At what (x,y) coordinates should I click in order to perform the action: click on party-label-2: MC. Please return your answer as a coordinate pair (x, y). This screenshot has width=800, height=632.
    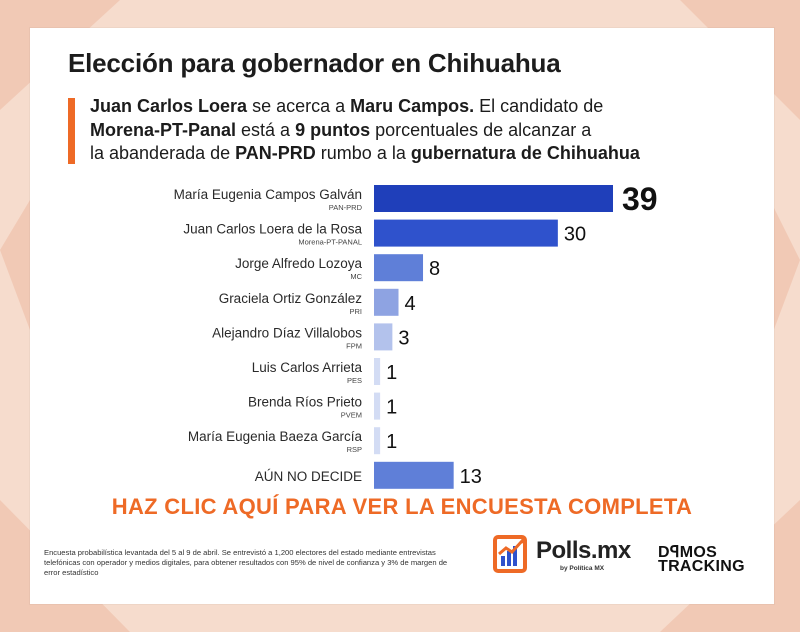
    Looking at the image, I should click on (356, 276).